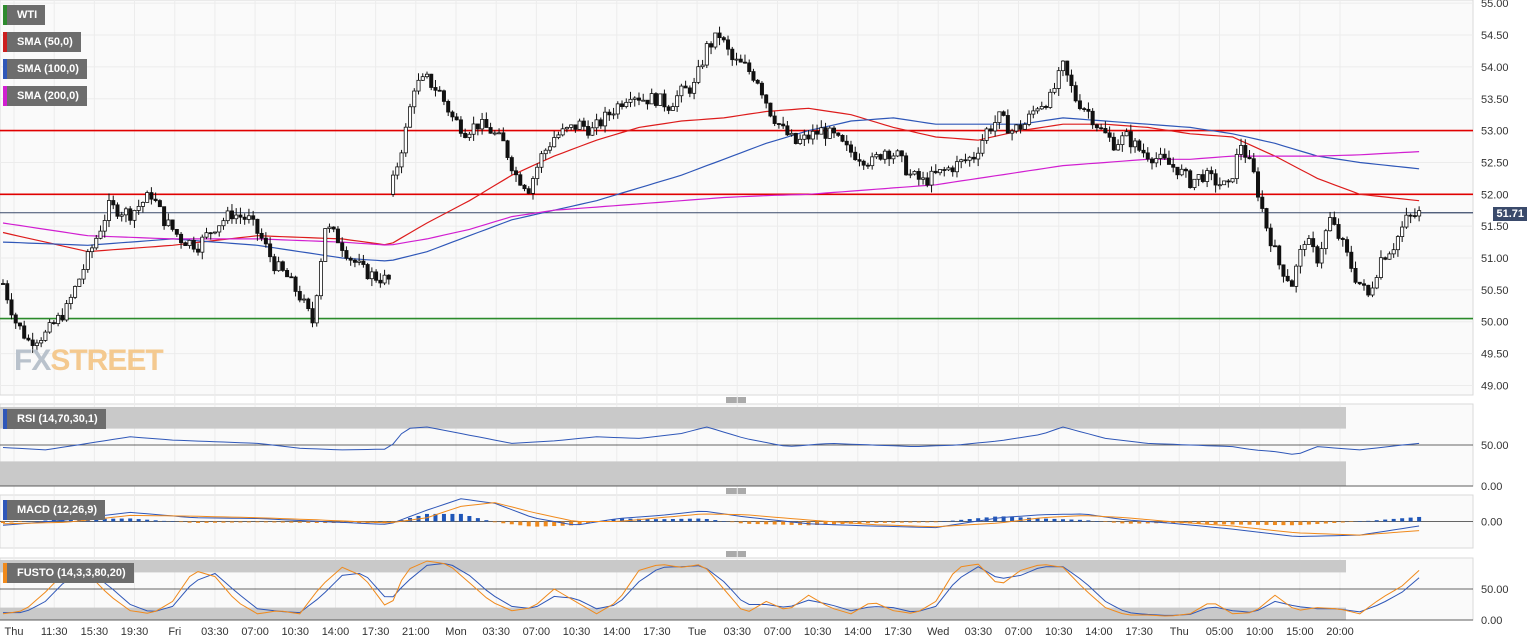  I want to click on x-tick-6: 07:00, so click(255, 632).